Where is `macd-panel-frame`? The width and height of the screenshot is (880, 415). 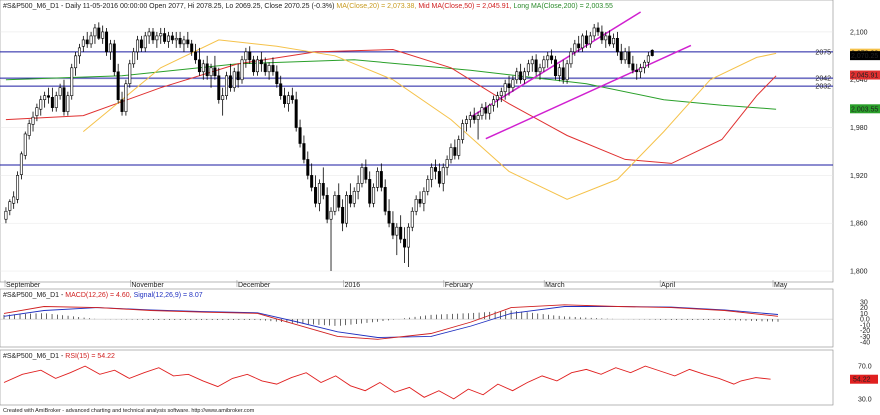
macd-panel-frame is located at coordinates (417, 318).